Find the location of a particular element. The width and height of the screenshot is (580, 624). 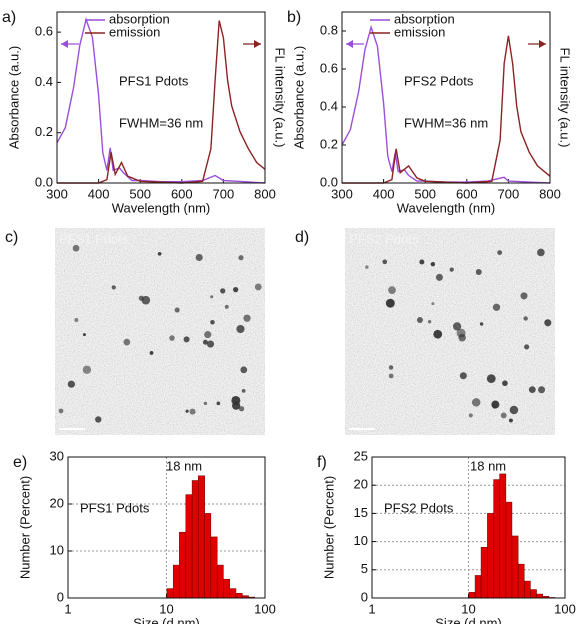

x-axis-label: Wavelength (nm) is located at coordinates (161, 207).